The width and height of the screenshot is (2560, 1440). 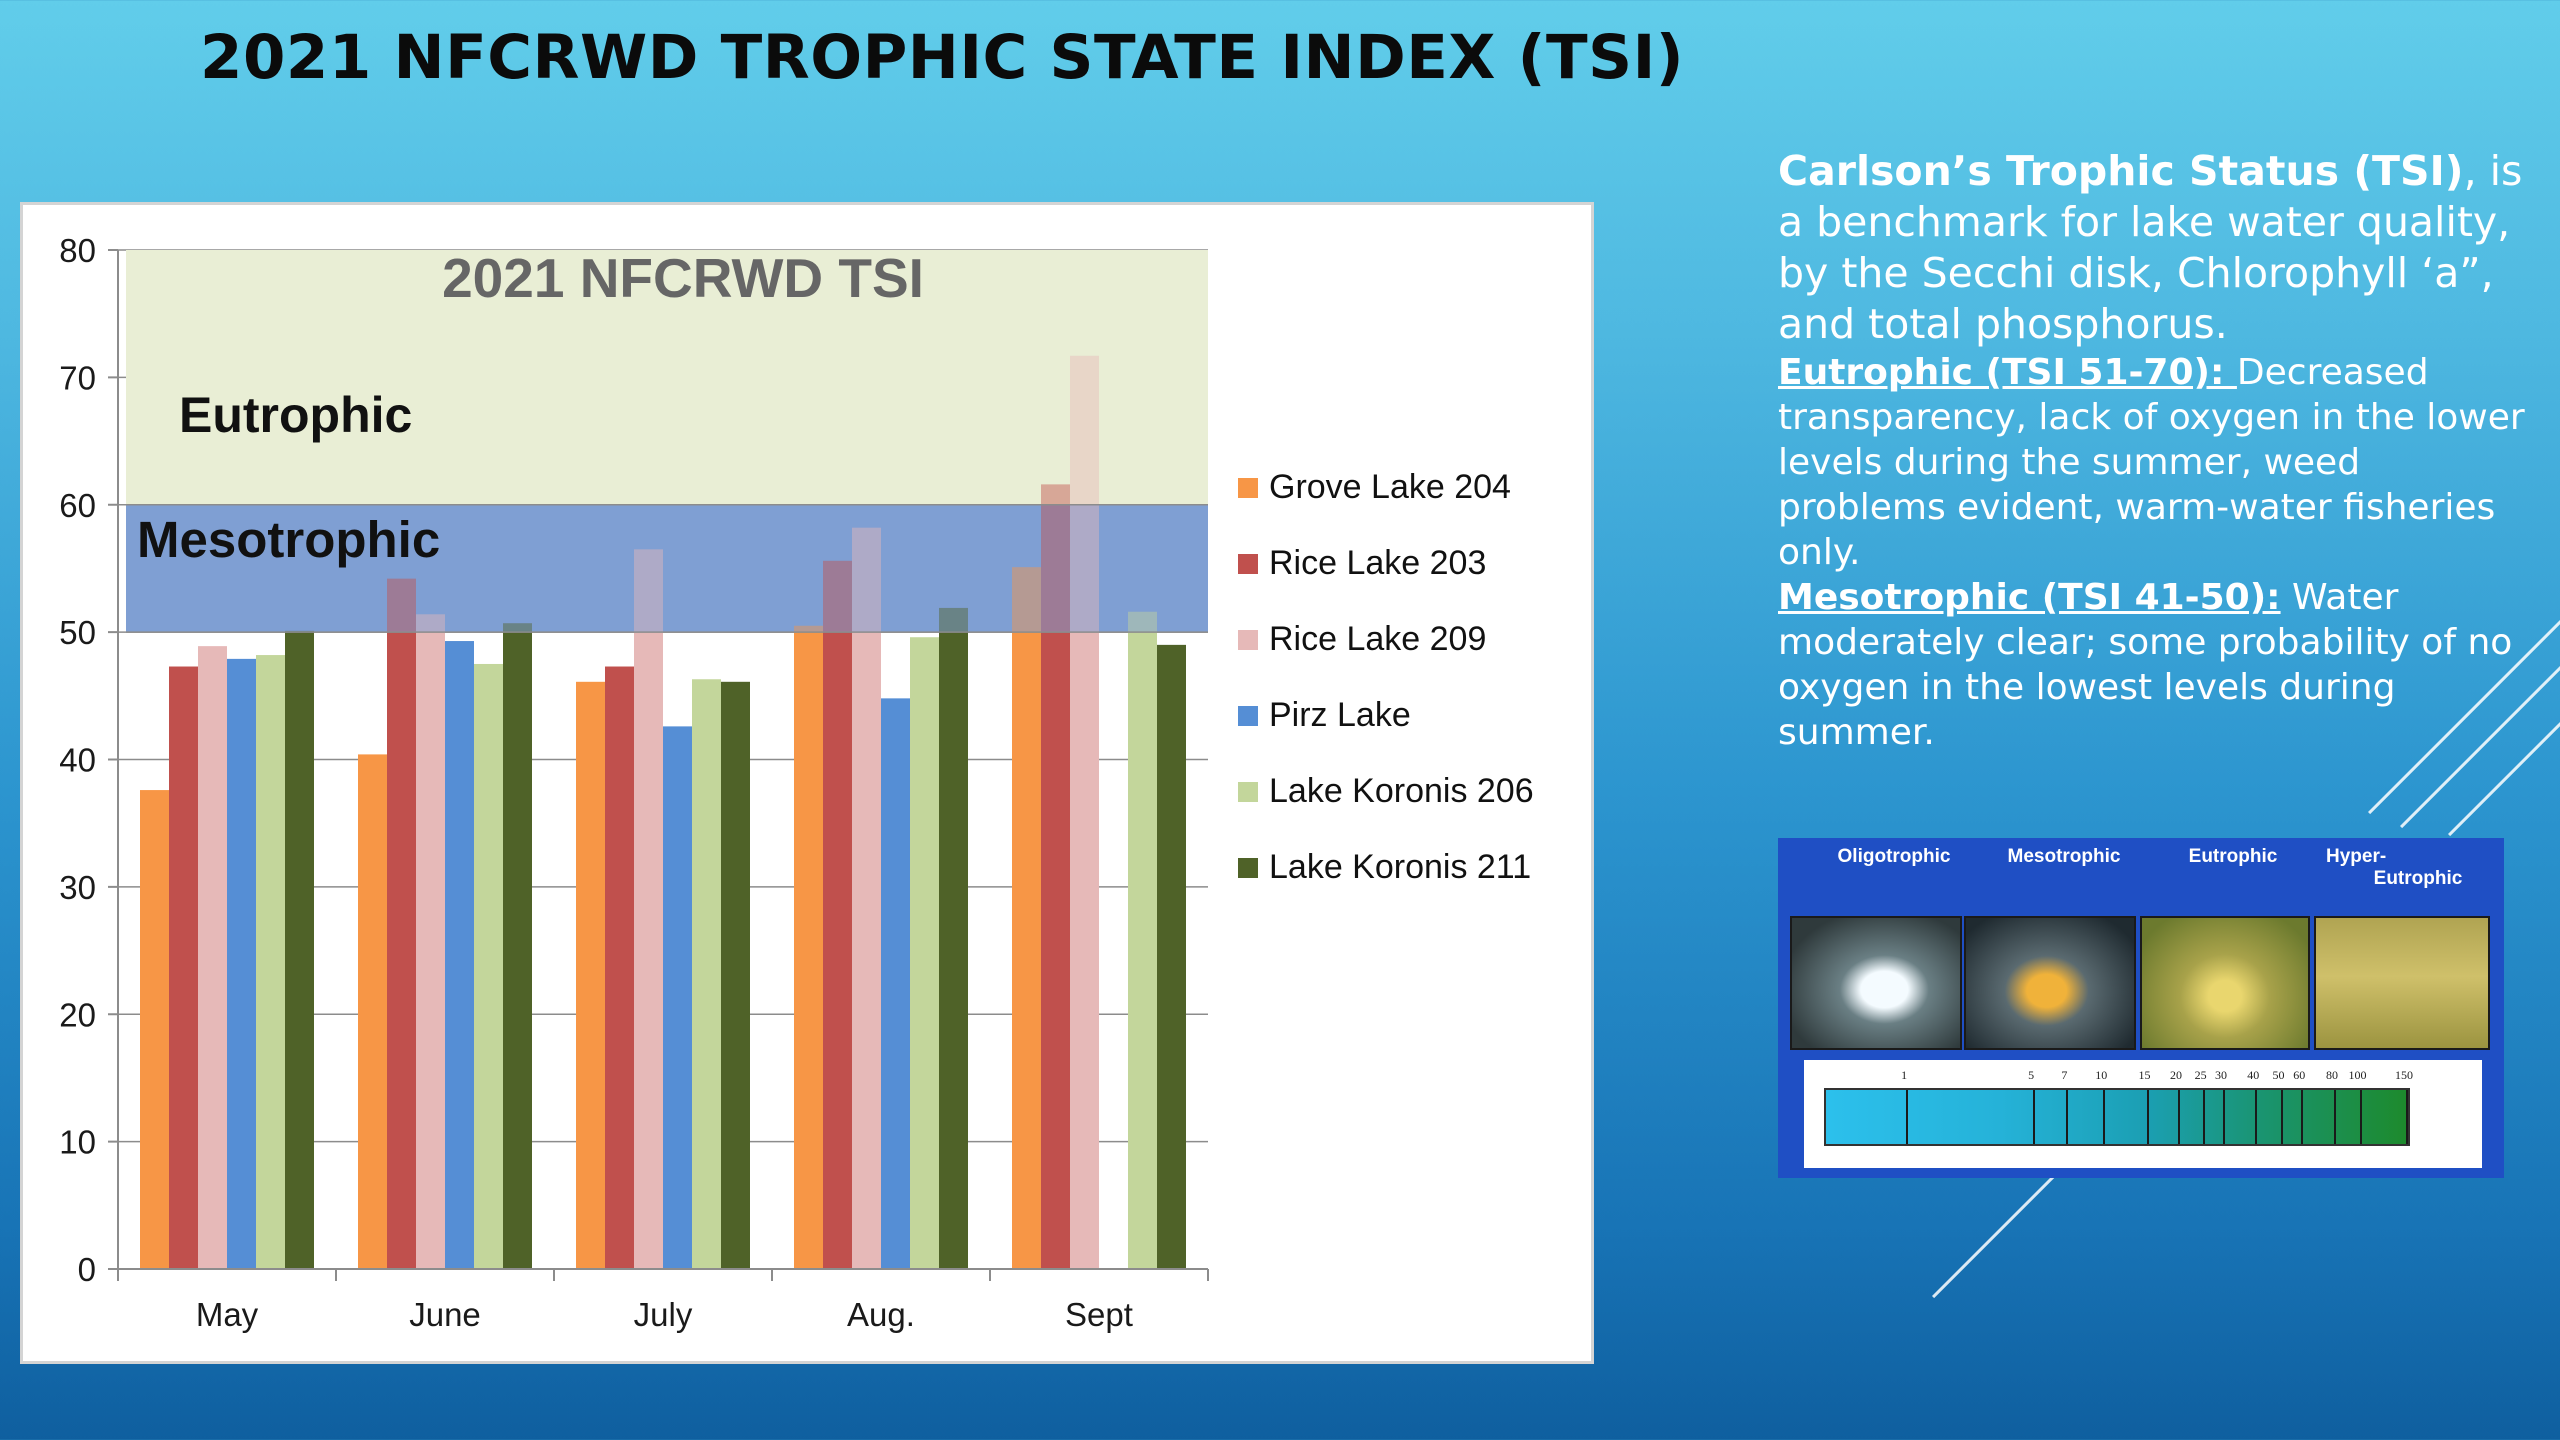 What do you see at coordinates (2253, 1075) in the screenshot?
I see `ruler-tick-label: 40` at bounding box center [2253, 1075].